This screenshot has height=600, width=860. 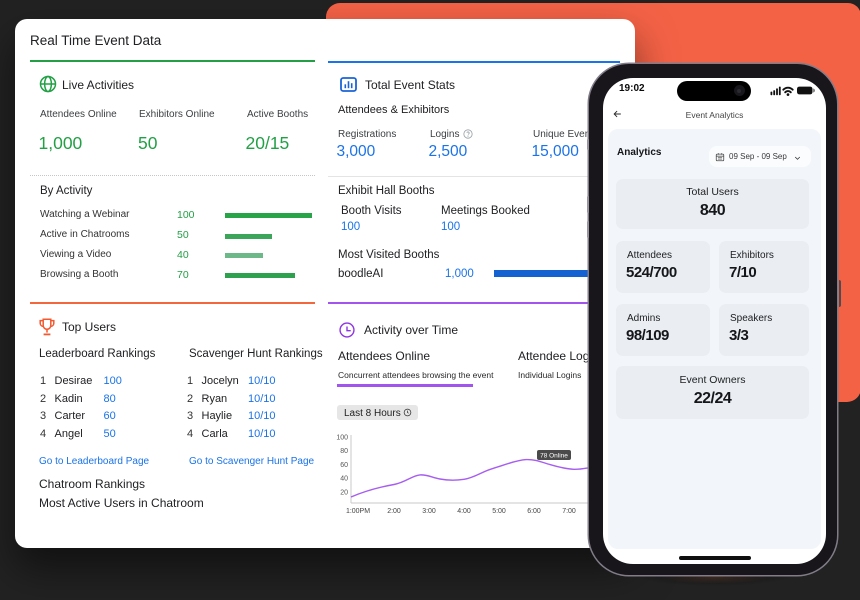 I want to click on svg-text: 60, so click(x=344, y=465).